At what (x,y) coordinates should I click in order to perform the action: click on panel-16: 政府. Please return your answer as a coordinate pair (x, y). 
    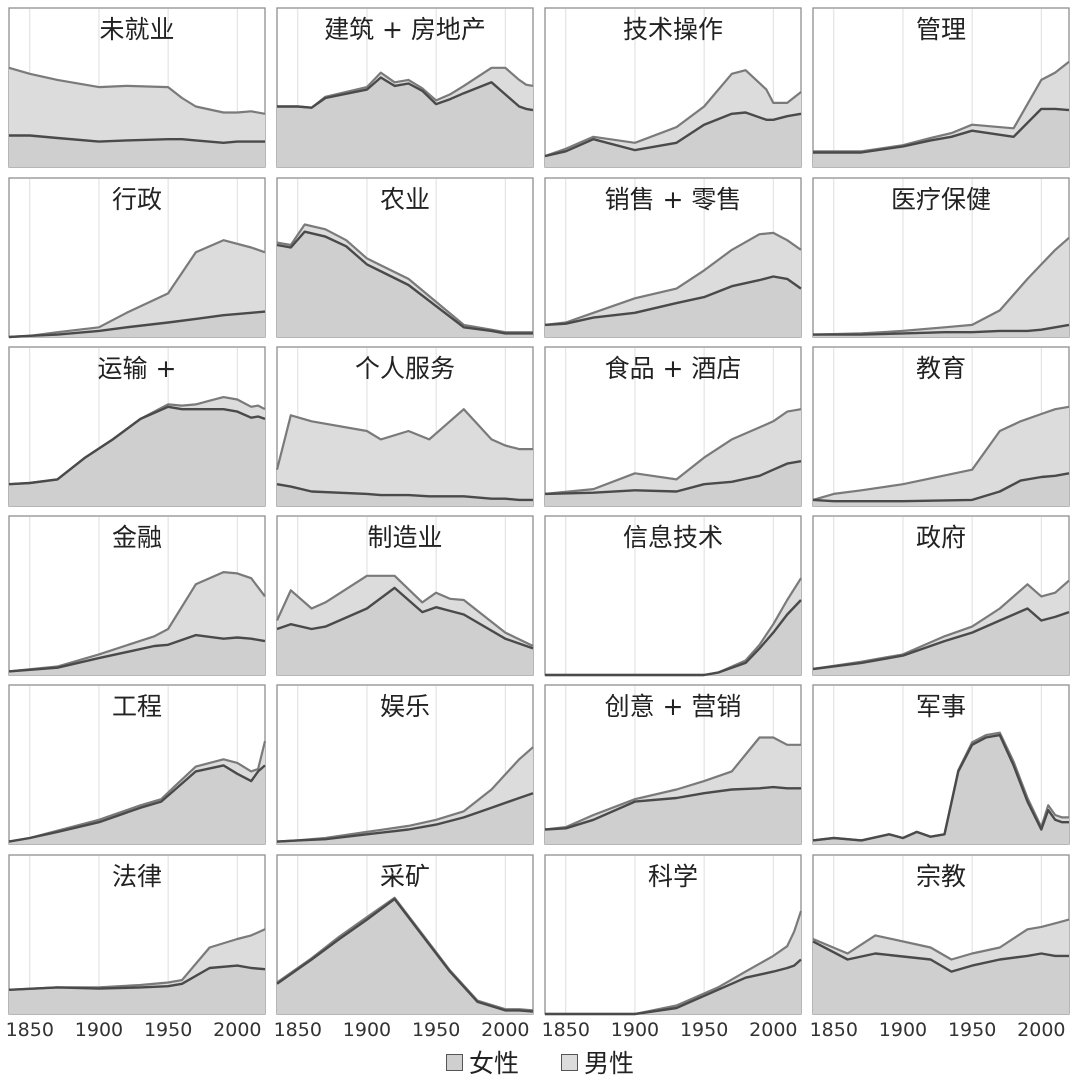
    Looking at the image, I should click on (941, 595).